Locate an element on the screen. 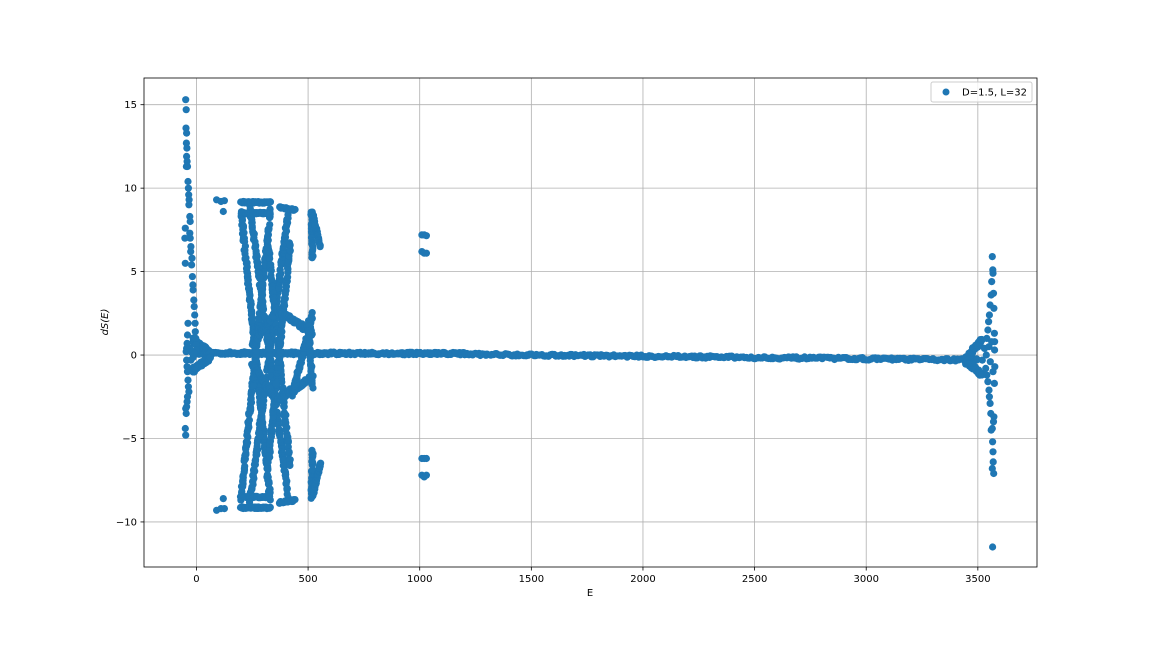 Image resolution: width=1152 pixels, height=648 pixels. legend: D=1.5, L=32 is located at coordinates (981, 92).